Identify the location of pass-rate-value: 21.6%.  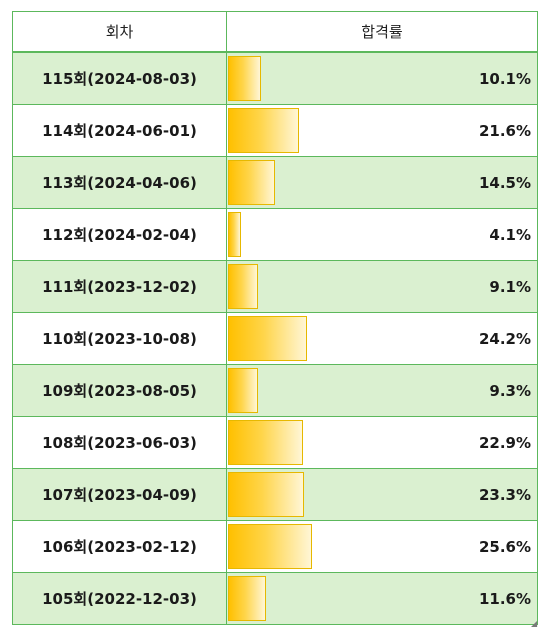
(504, 130).